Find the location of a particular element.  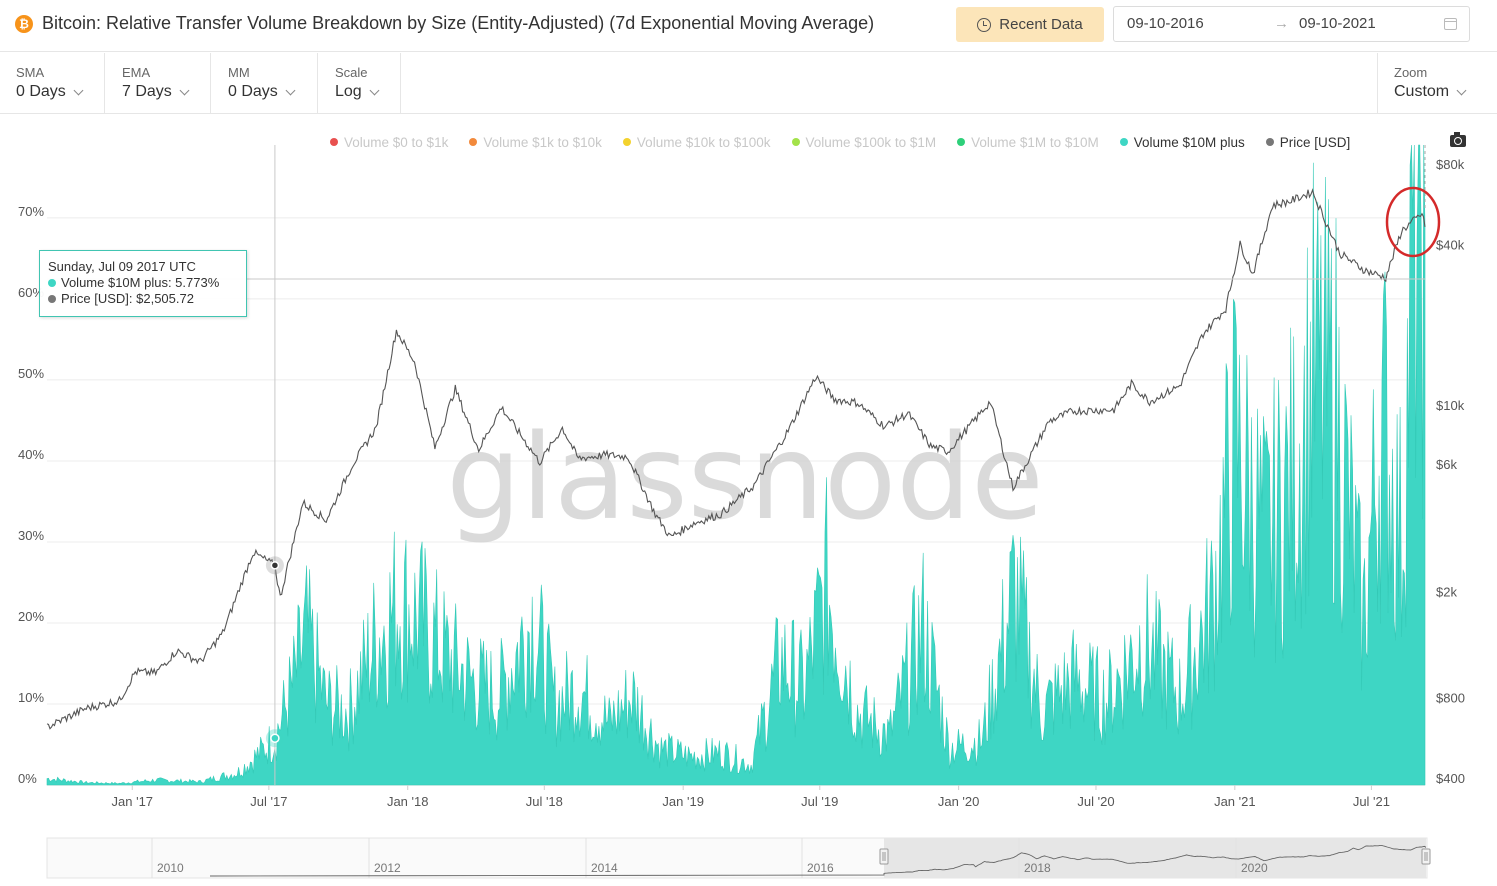

navigator-tick-label: 2010 is located at coordinates (170, 868).